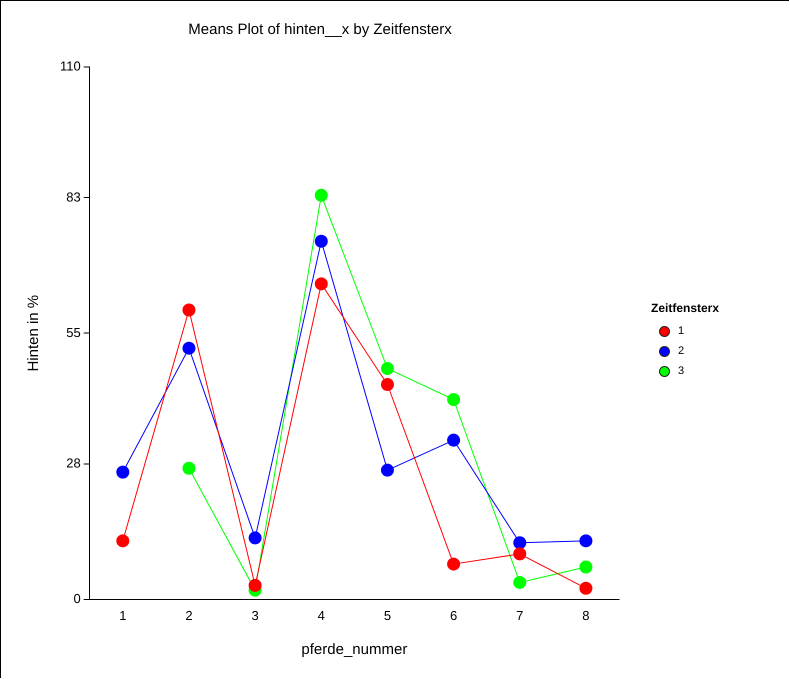  What do you see at coordinates (77, 598) in the screenshot?
I see `y-tick-label: 0` at bounding box center [77, 598].